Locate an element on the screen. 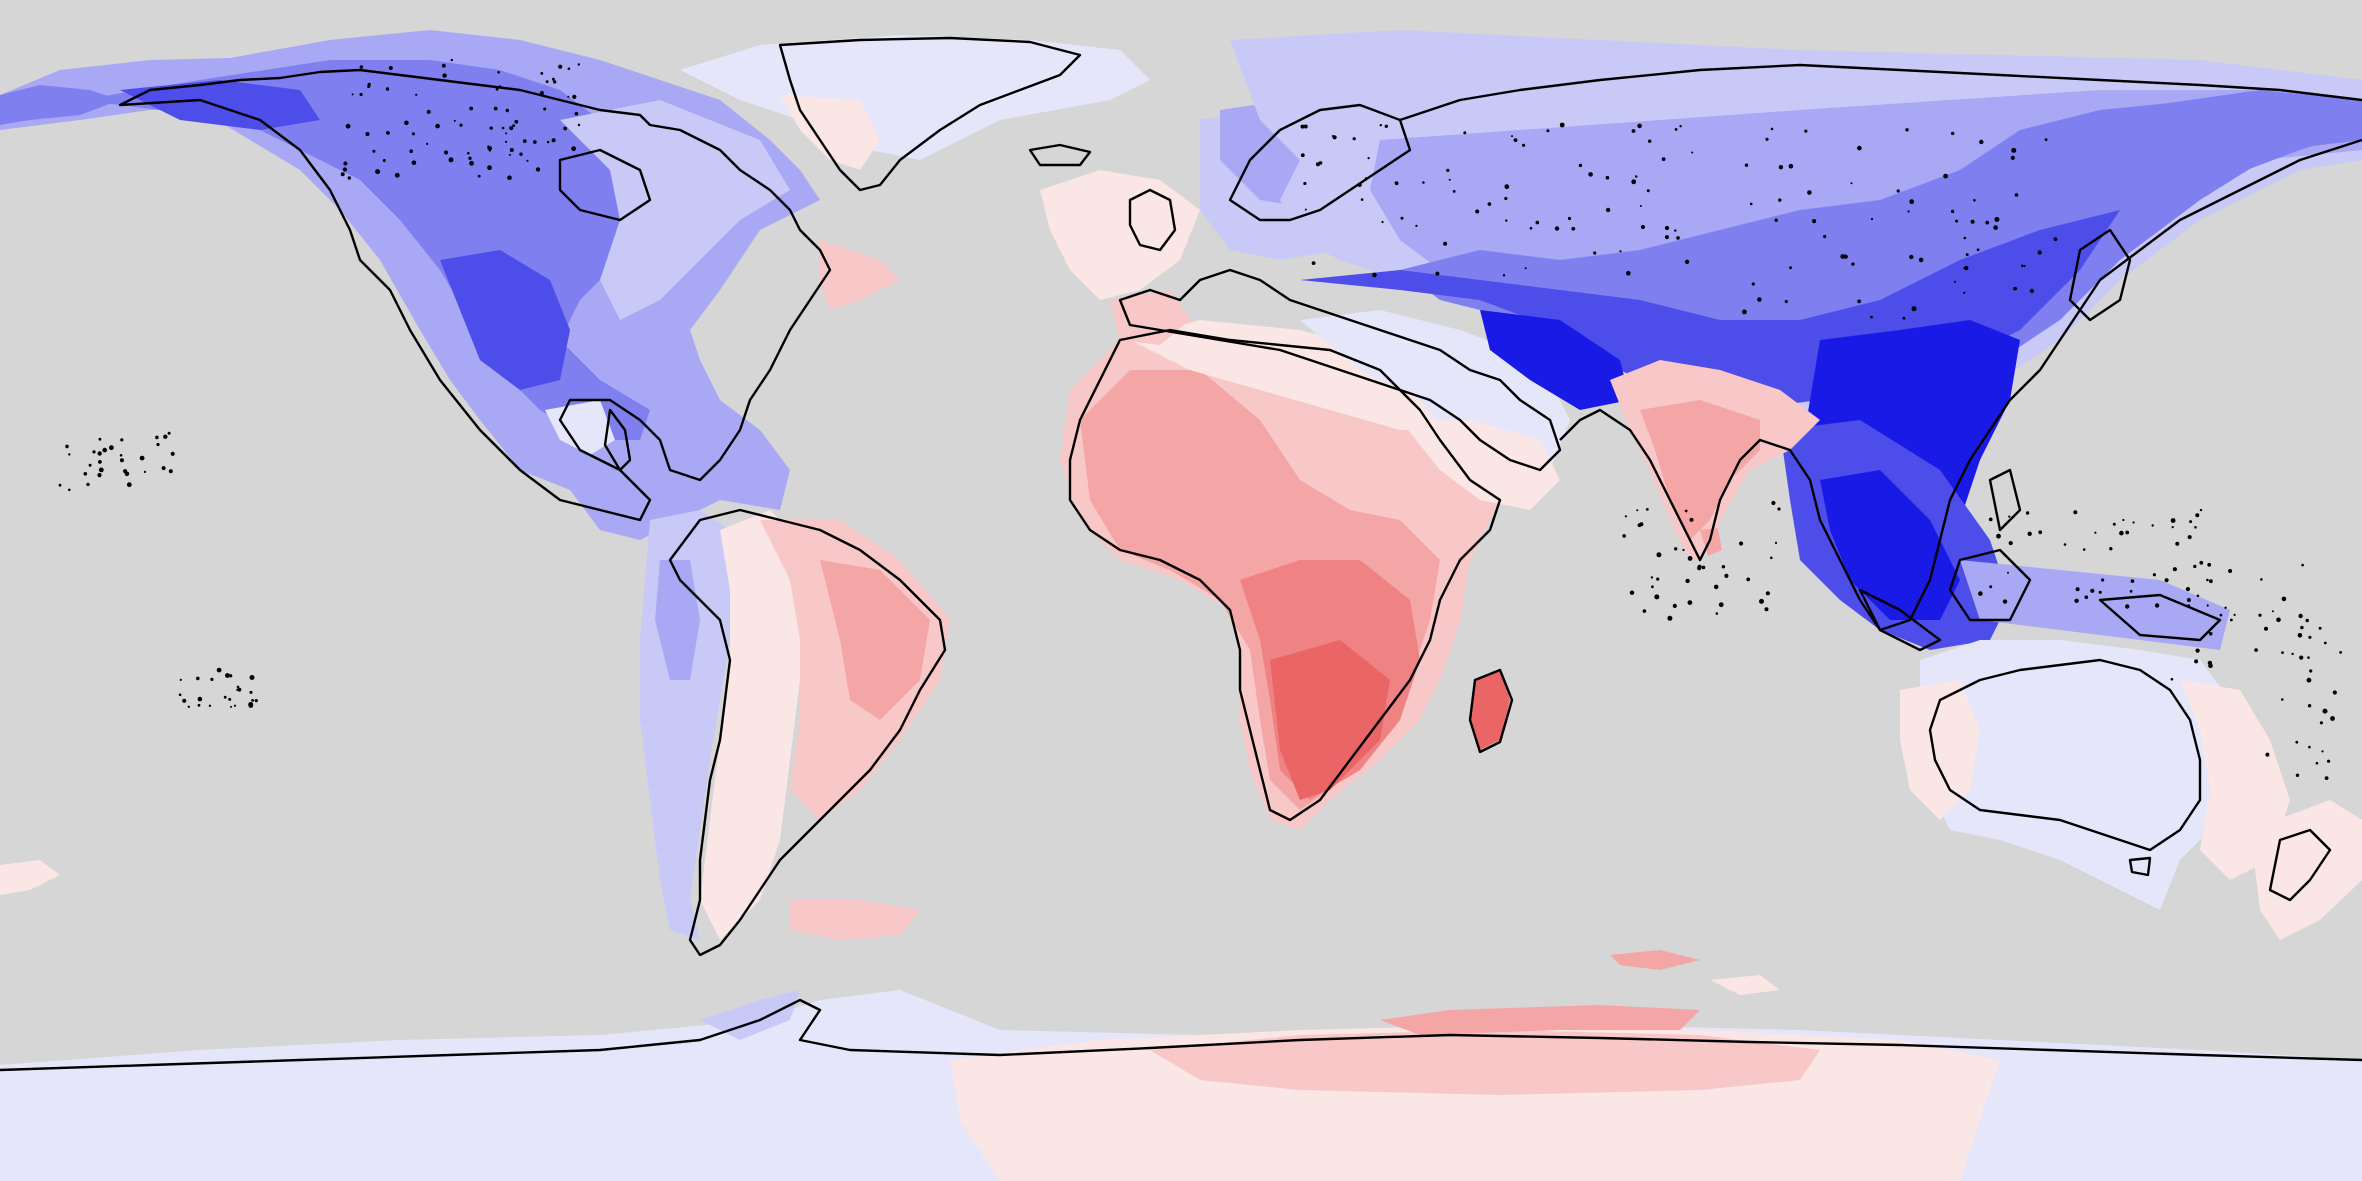  india-red2 is located at coordinates (1700, 470).